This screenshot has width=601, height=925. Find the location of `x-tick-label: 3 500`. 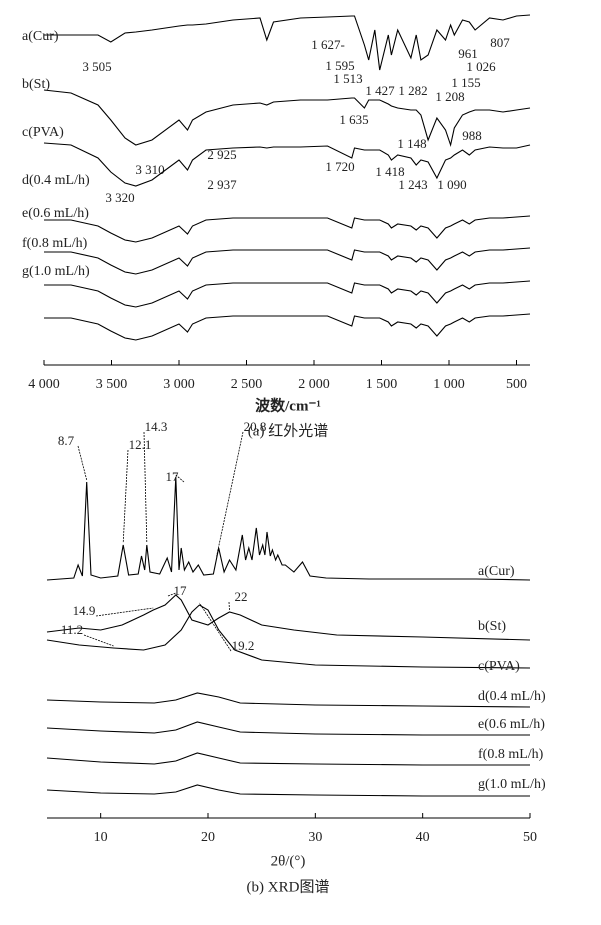

x-tick-label: 3 500 is located at coordinates (112, 384).